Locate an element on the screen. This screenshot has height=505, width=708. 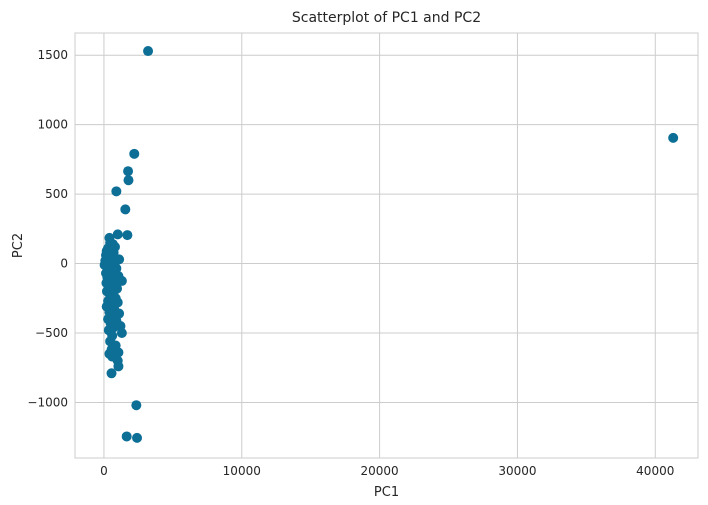
chart-title: Scatterplot of PC1 and PC2 is located at coordinates (386, 18).